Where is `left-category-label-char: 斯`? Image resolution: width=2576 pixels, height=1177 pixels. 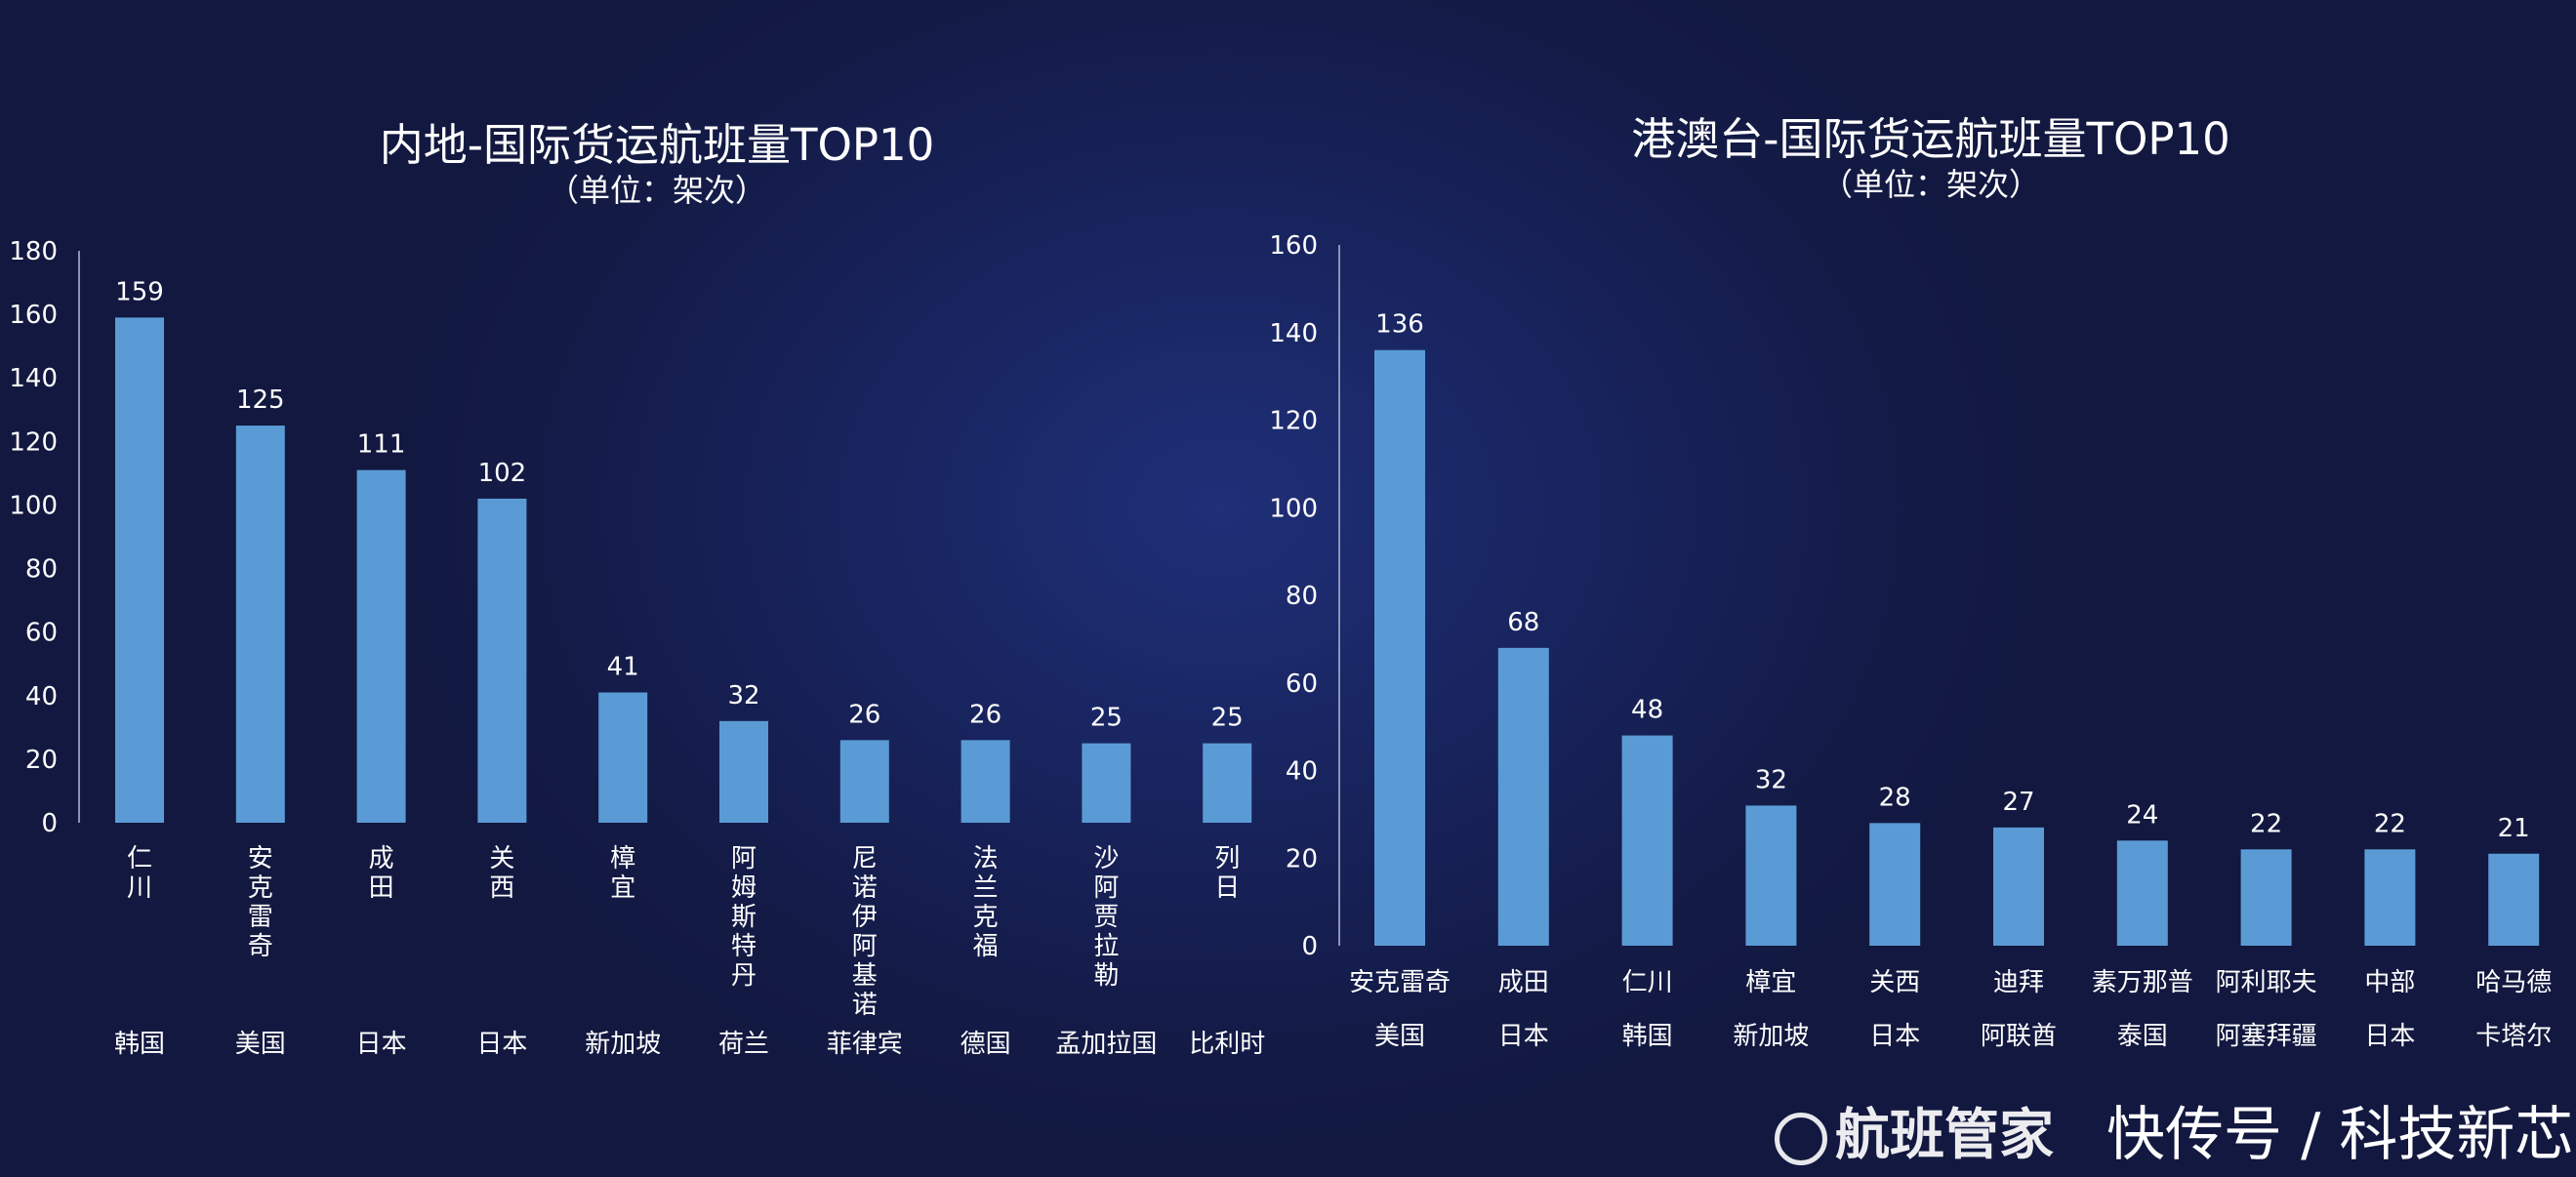 left-category-label-char: 斯 is located at coordinates (743, 917).